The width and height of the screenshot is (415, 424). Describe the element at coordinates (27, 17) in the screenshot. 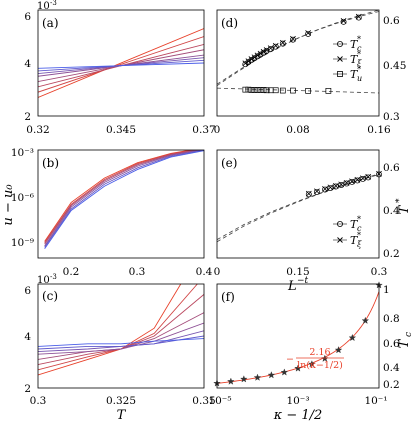

I see `y-tick-a-6: 6` at that location.